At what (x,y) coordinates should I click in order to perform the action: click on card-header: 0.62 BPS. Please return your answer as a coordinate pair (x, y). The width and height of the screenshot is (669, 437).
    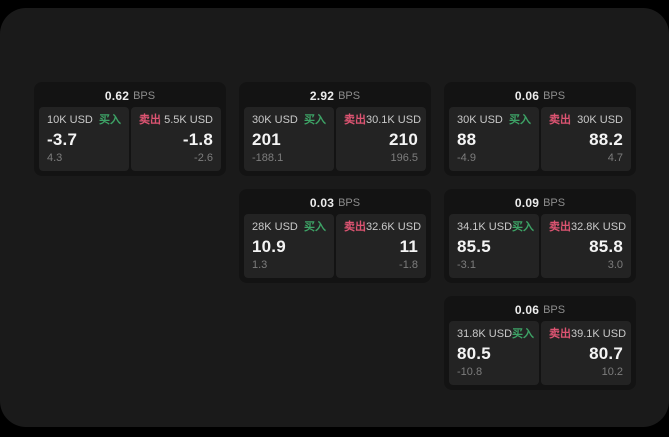
    Looking at the image, I should click on (130, 96).